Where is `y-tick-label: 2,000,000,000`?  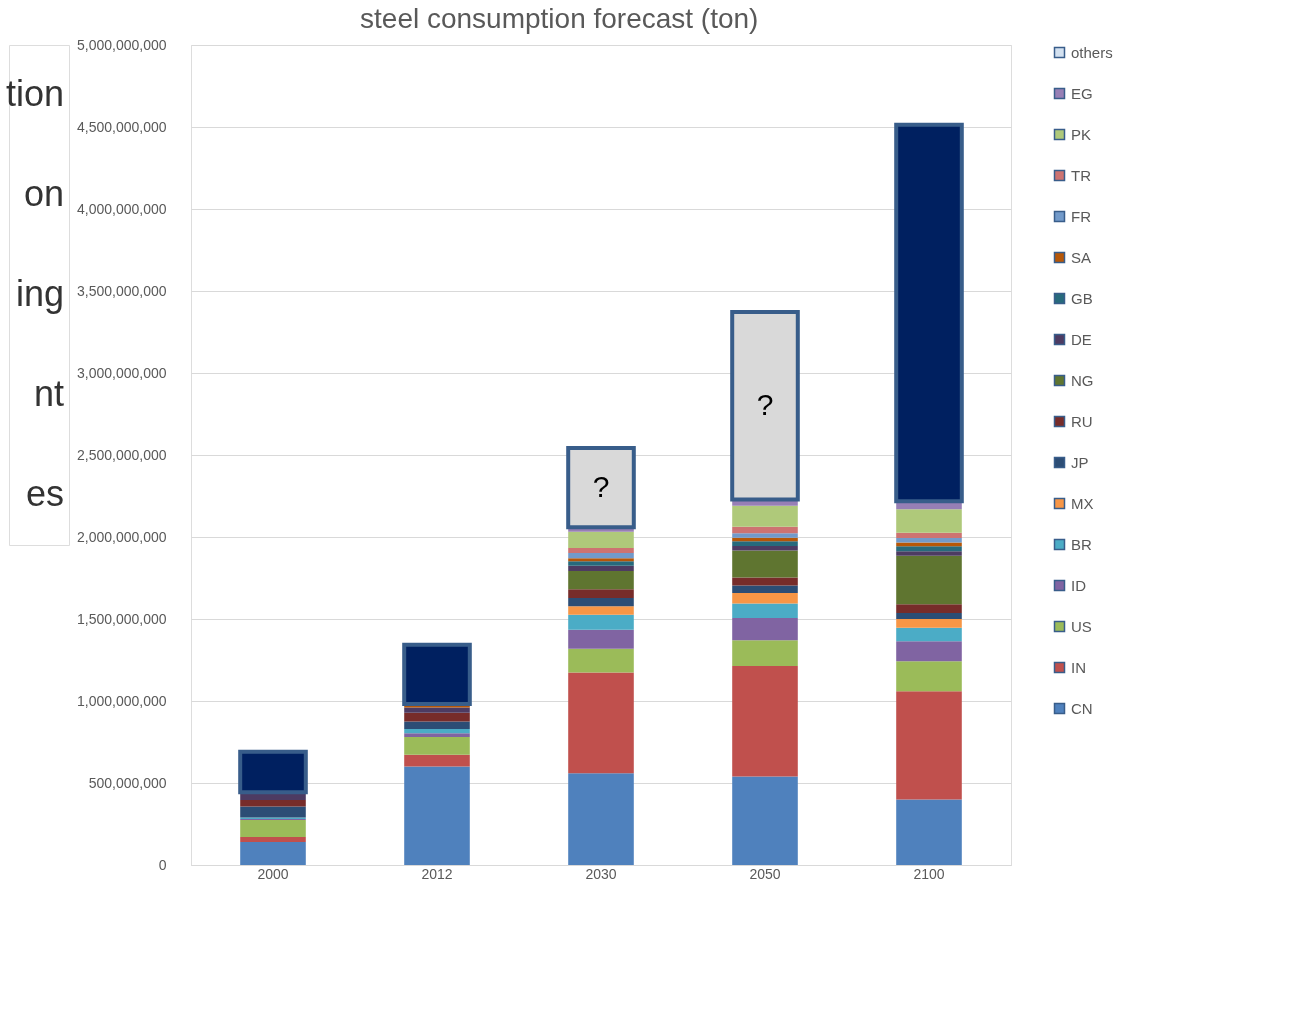
y-tick-label: 2,000,000,000 is located at coordinates (121, 536).